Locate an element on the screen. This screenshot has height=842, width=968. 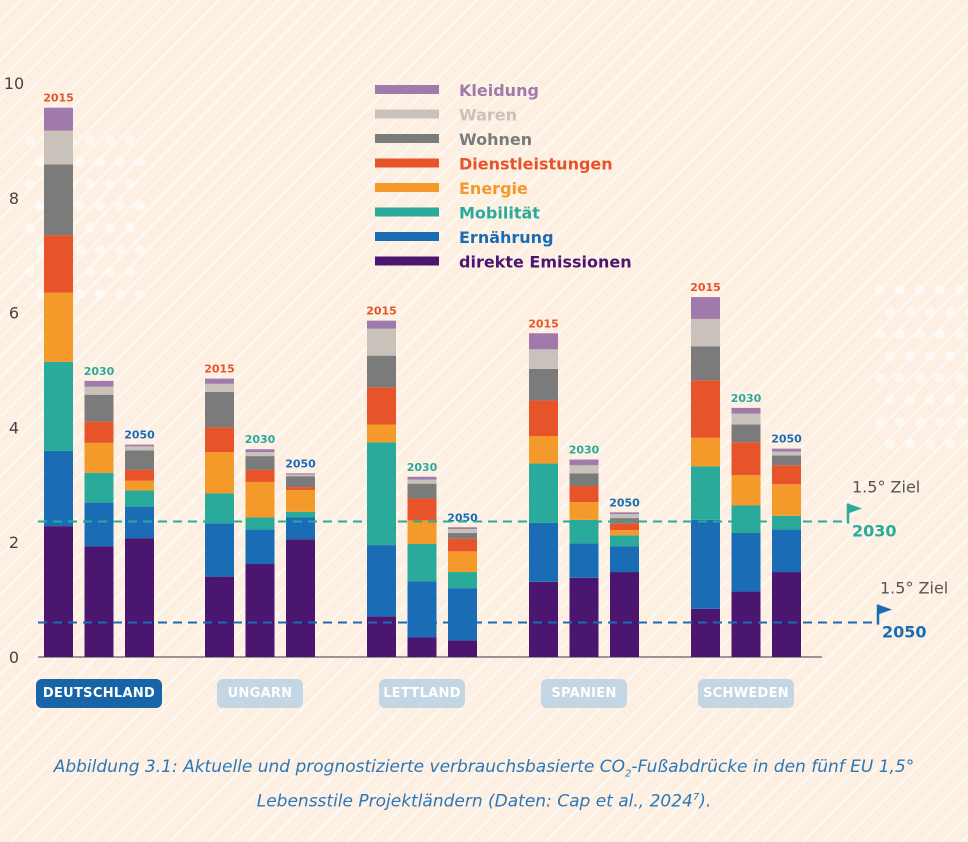
bar-year-label: 2030 is located at coordinates (260, 439).